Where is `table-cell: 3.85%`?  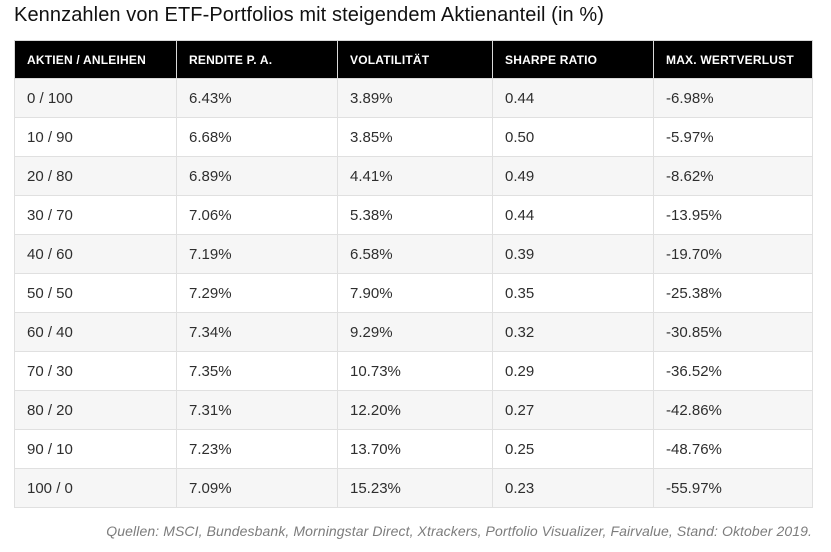 table-cell: 3.85% is located at coordinates (415, 137).